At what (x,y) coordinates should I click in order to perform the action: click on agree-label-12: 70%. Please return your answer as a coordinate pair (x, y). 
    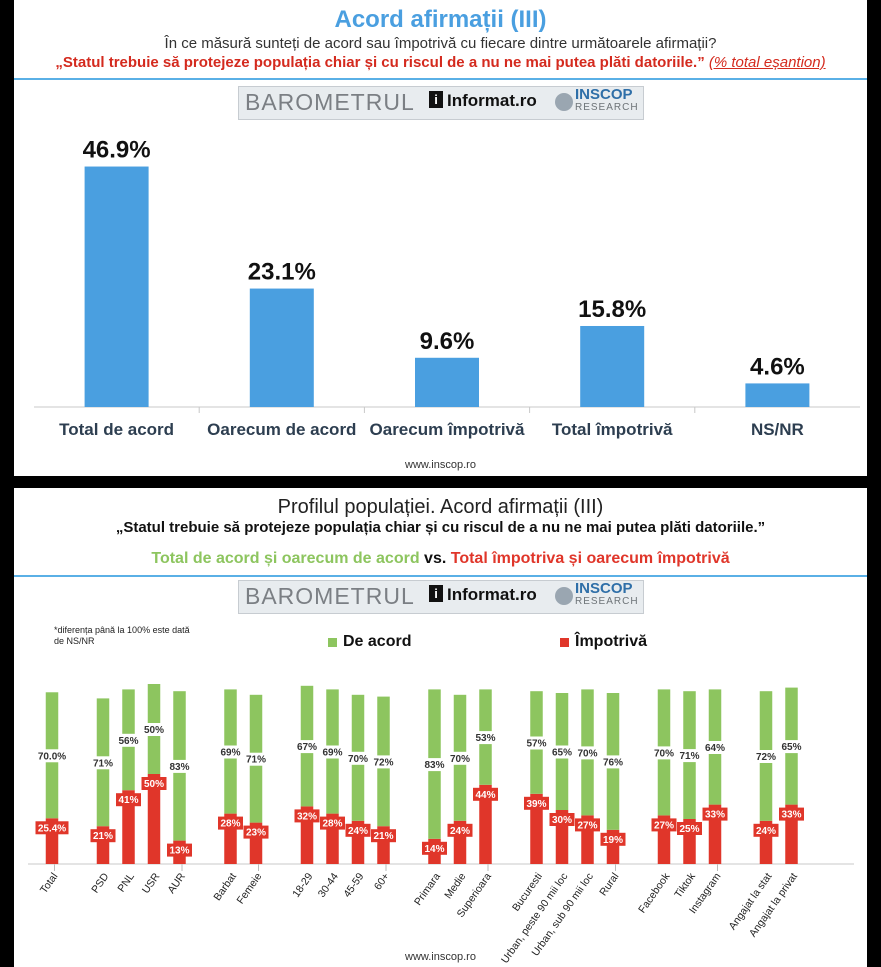
    Looking at the image, I should click on (460, 759).